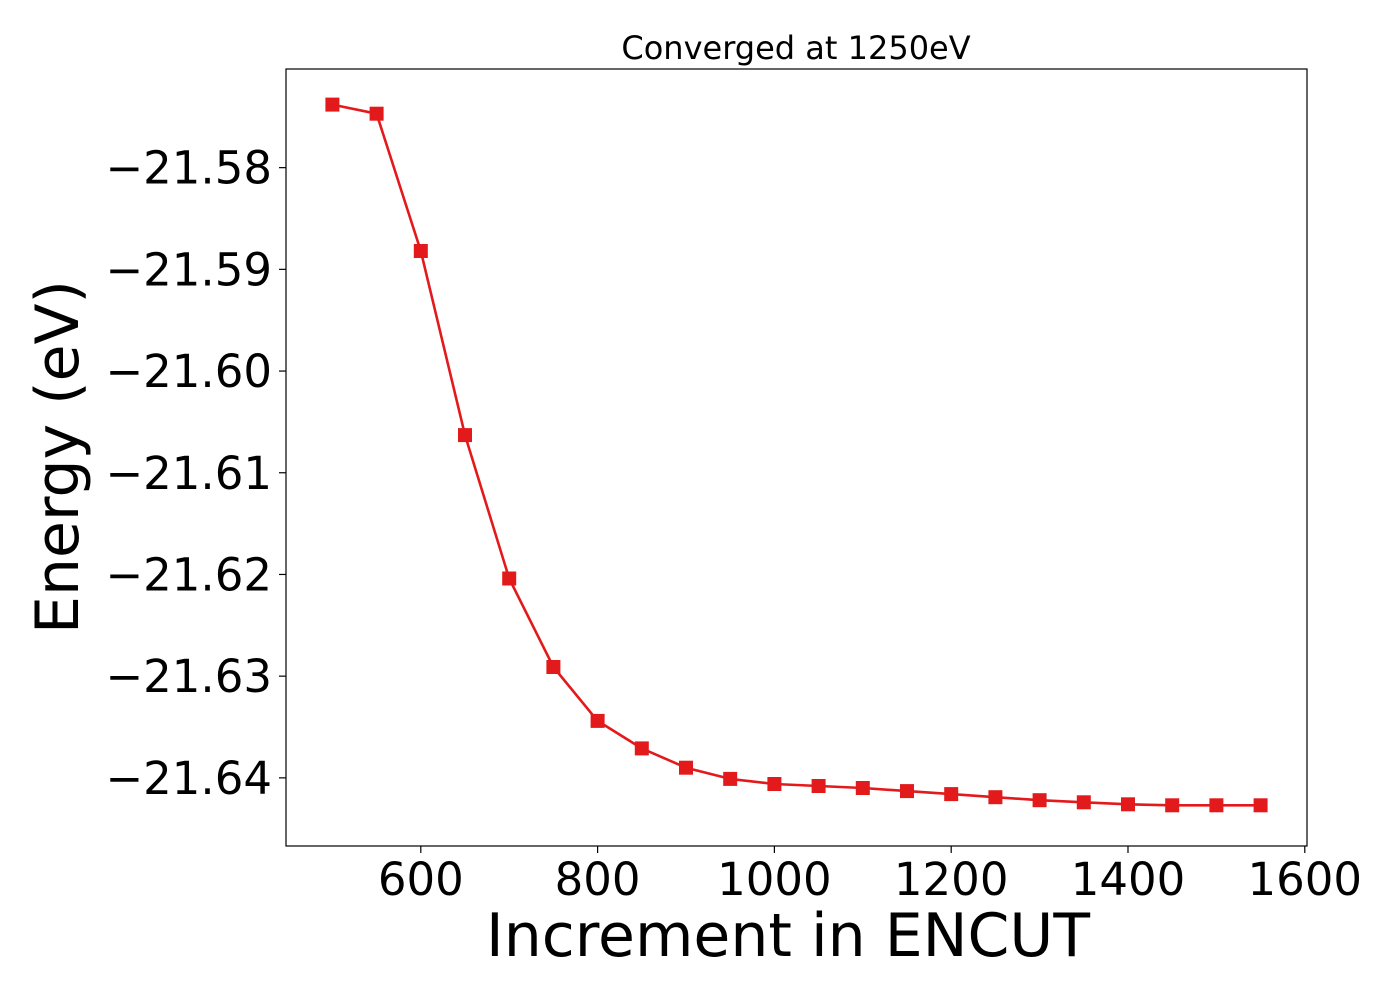 This screenshot has height=1000, width=1400. Describe the element at coordinates (188, 168) in the screenshot. I see `y-tick-label: −21.58` at that location.